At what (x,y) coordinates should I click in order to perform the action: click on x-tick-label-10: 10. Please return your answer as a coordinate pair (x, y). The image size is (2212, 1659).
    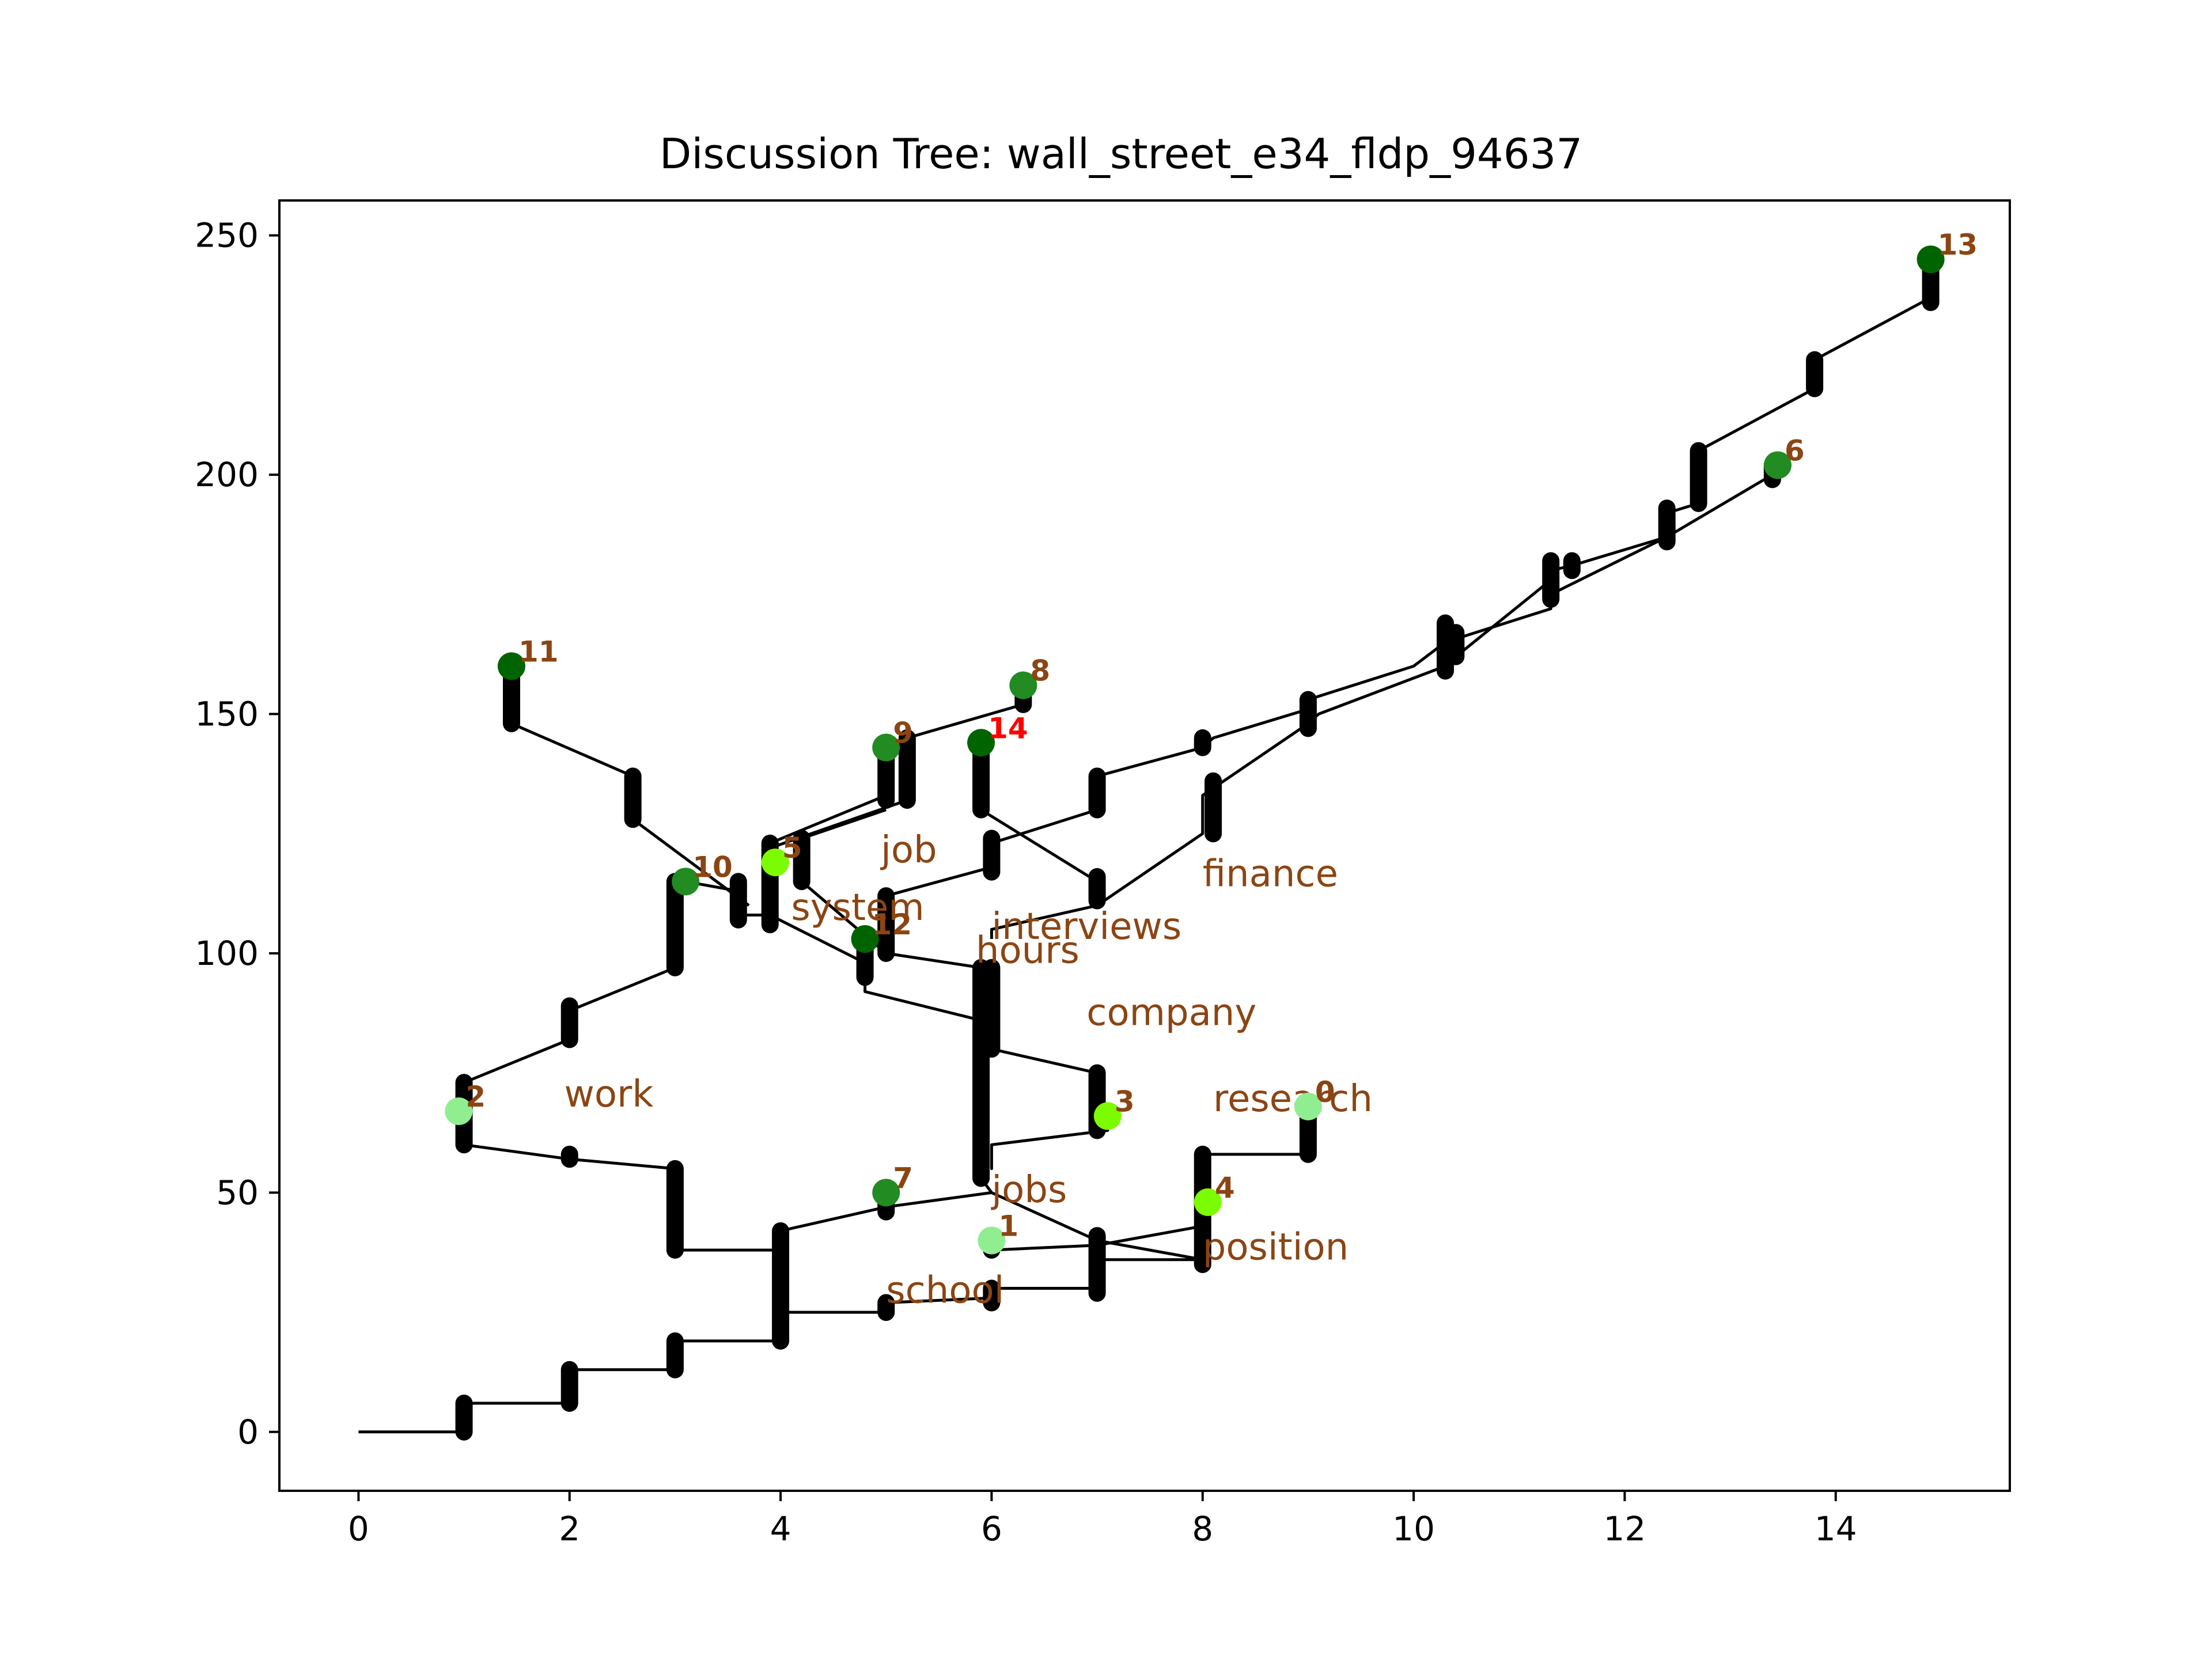
    Looking at the image, I should click on (1413, 1528).